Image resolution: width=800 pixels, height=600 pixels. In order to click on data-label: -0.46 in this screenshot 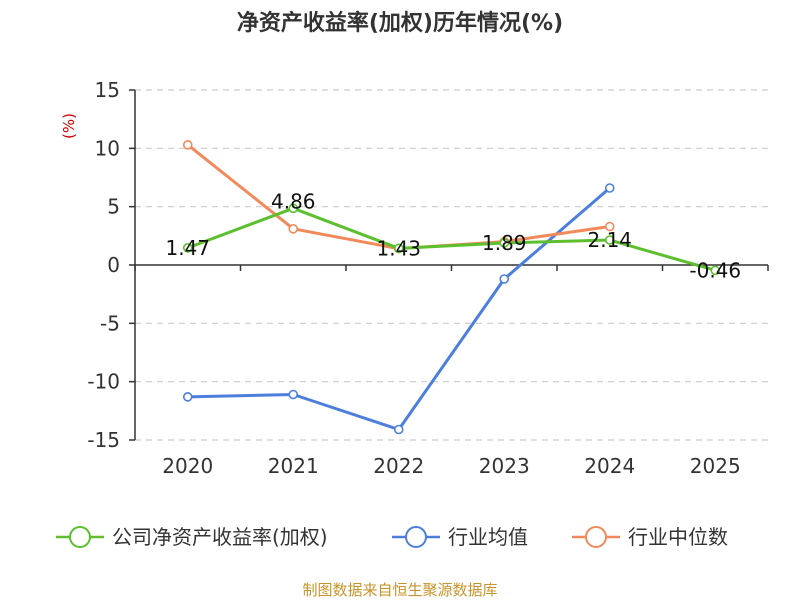, I will do `click(715, 270)`.